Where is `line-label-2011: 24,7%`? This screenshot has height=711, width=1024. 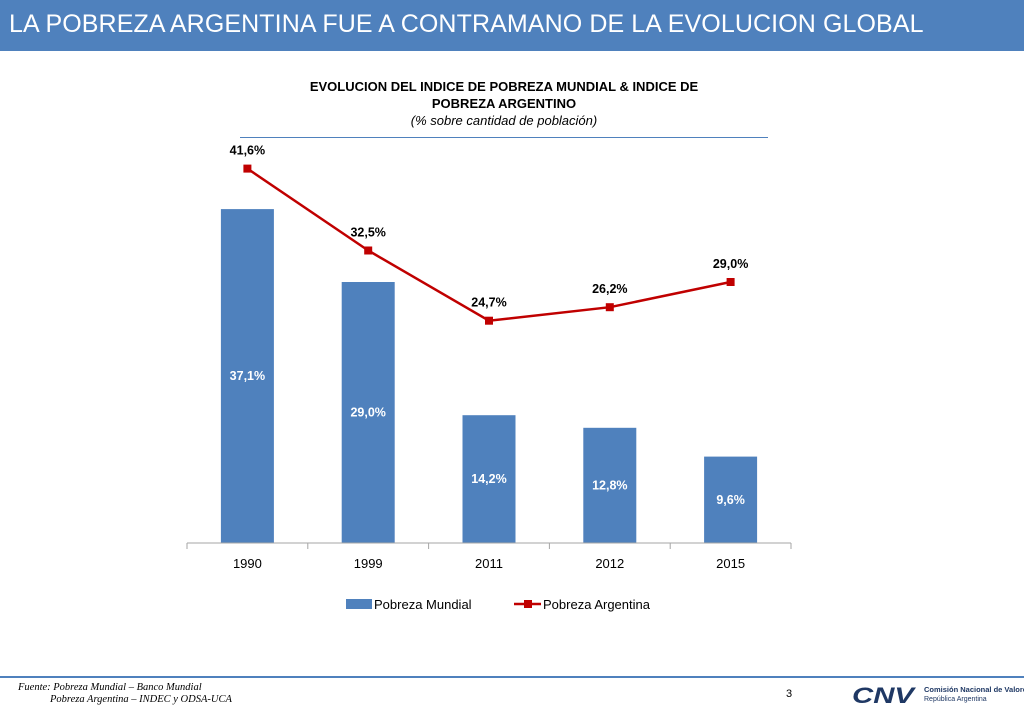 line-label-2011: 24,7% is located at coordinates (488, 303).